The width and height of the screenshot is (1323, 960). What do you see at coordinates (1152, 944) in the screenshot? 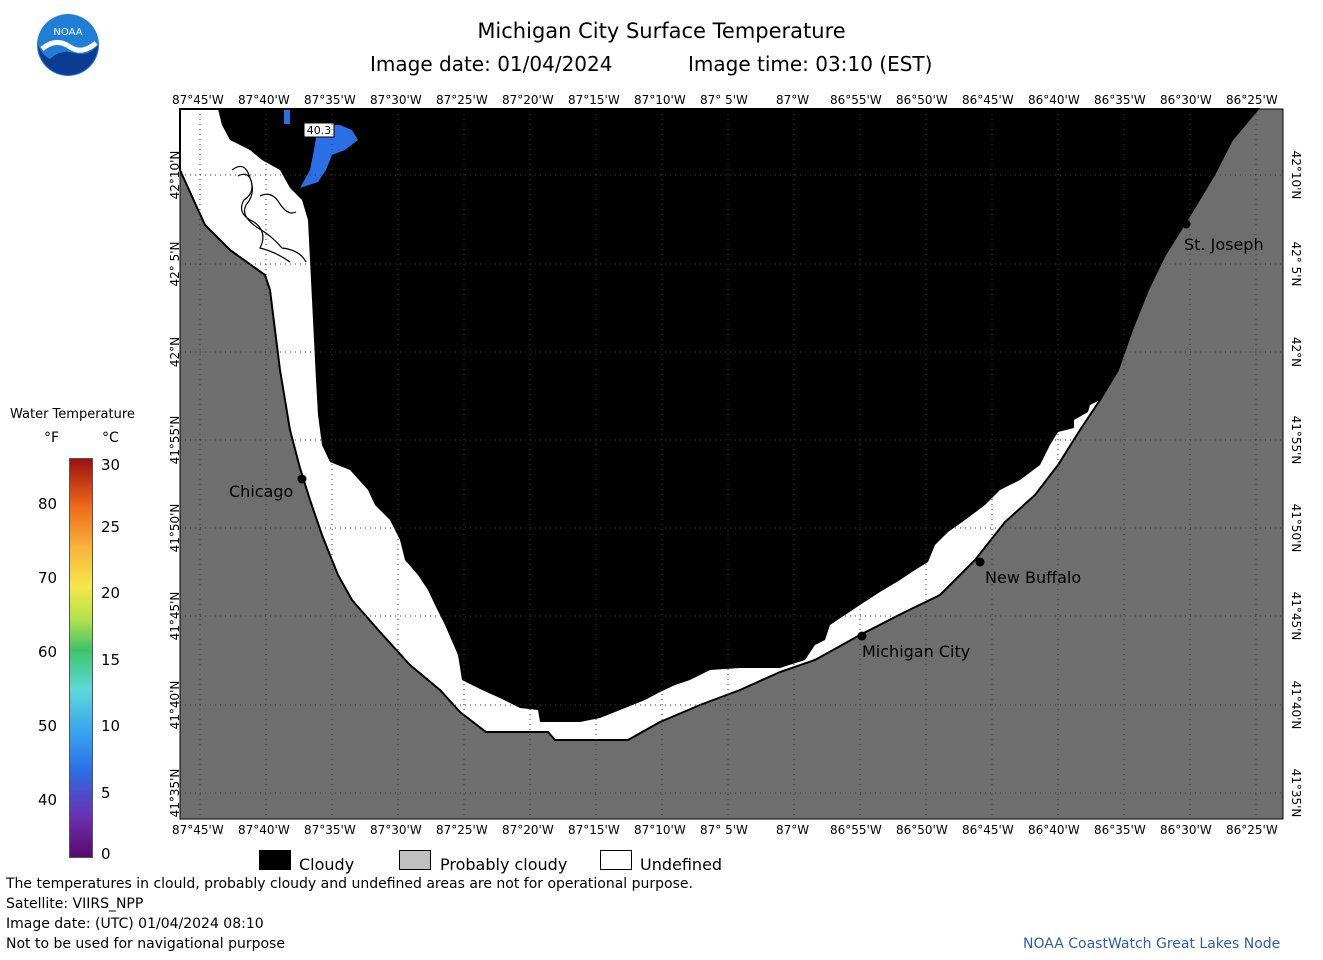
I see `footer-credit: NOAA CoastWatch Great Lakes Node` at bounding box center [1152, 944].